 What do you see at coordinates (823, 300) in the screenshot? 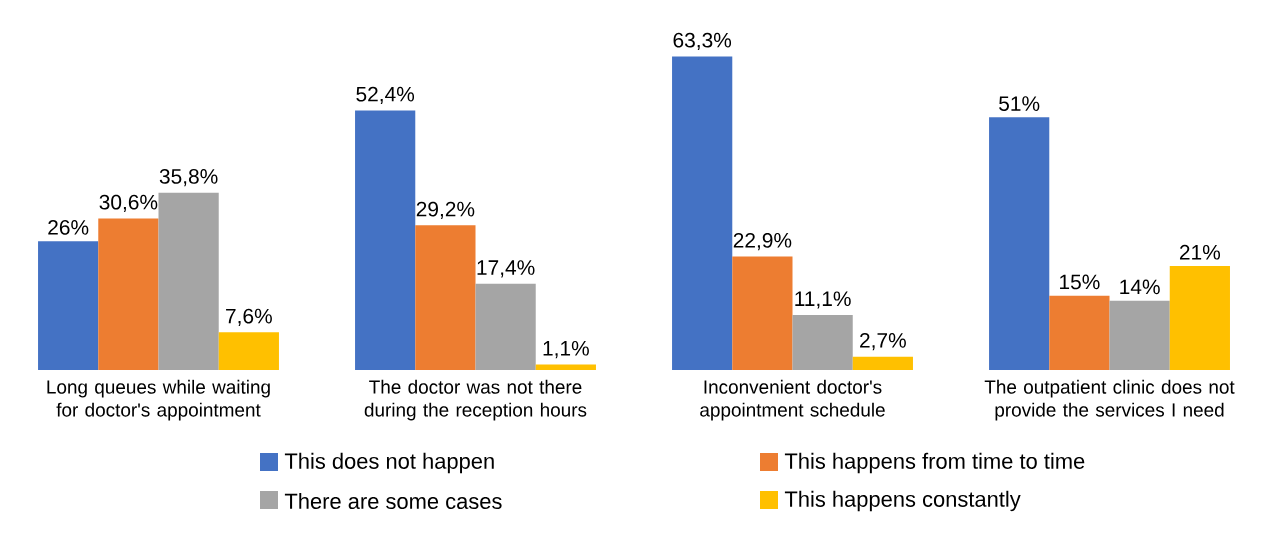
I see `data-label: 11,1%` at bounding box center [823, 300].